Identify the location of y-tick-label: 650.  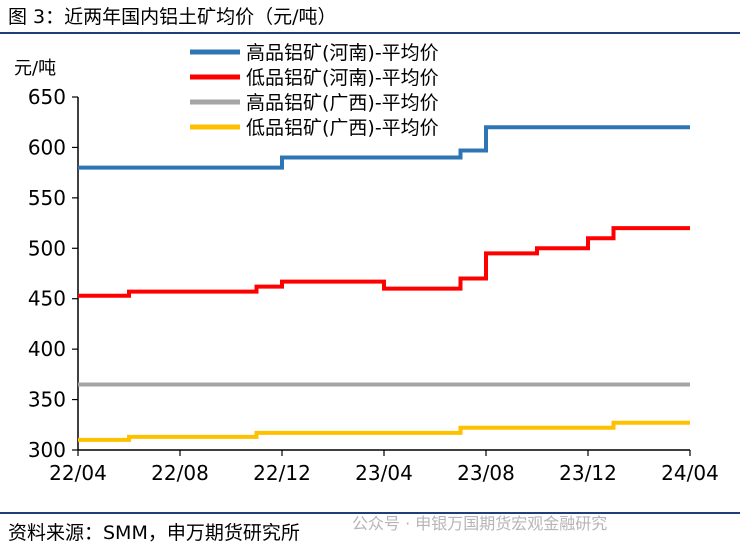
(47, 97).